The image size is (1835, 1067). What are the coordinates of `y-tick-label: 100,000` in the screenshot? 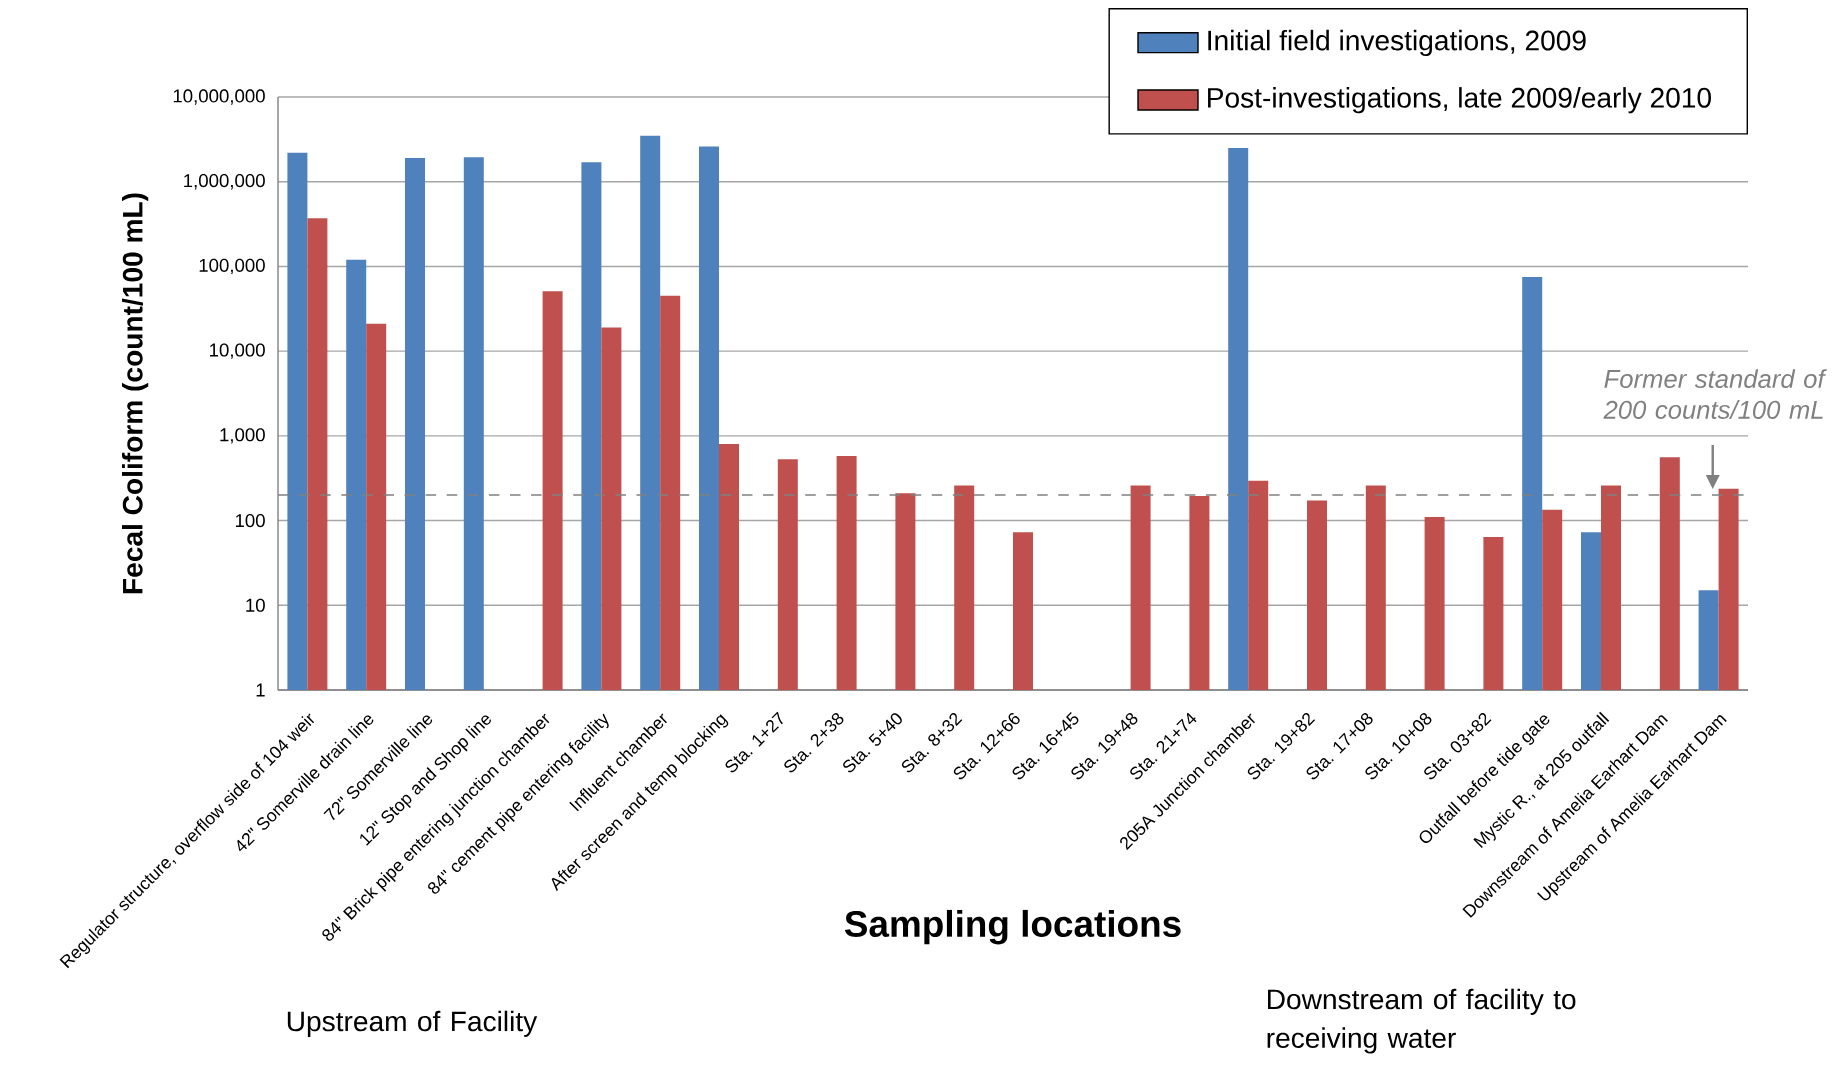 It's located at (232, 266).